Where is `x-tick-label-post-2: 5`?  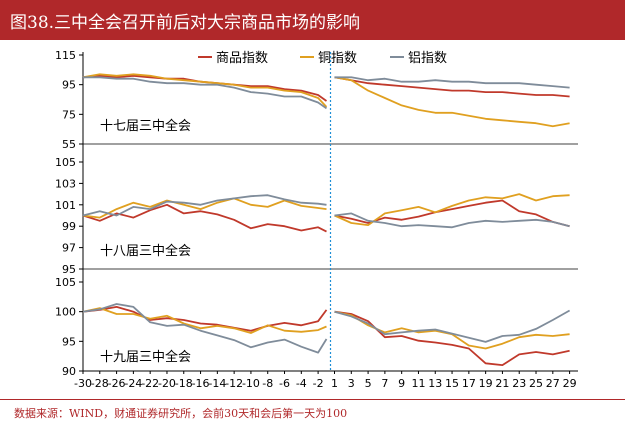
x-tick-label-post-2: 5 is located at coordinates (368, 383).